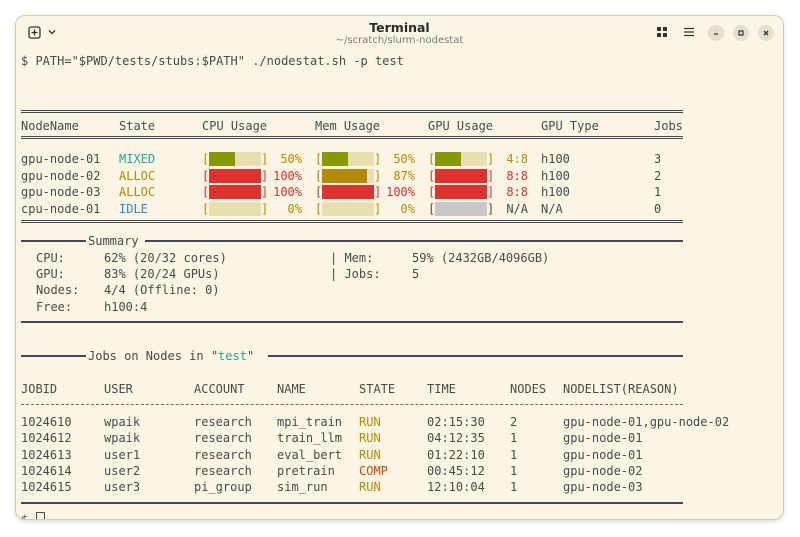 This screenshot has width=800, height=537. What do you see at coordinates (206, 159) in the screenshot?
I see `cpu-bracket-open: [` at bounding box center [206, 159].